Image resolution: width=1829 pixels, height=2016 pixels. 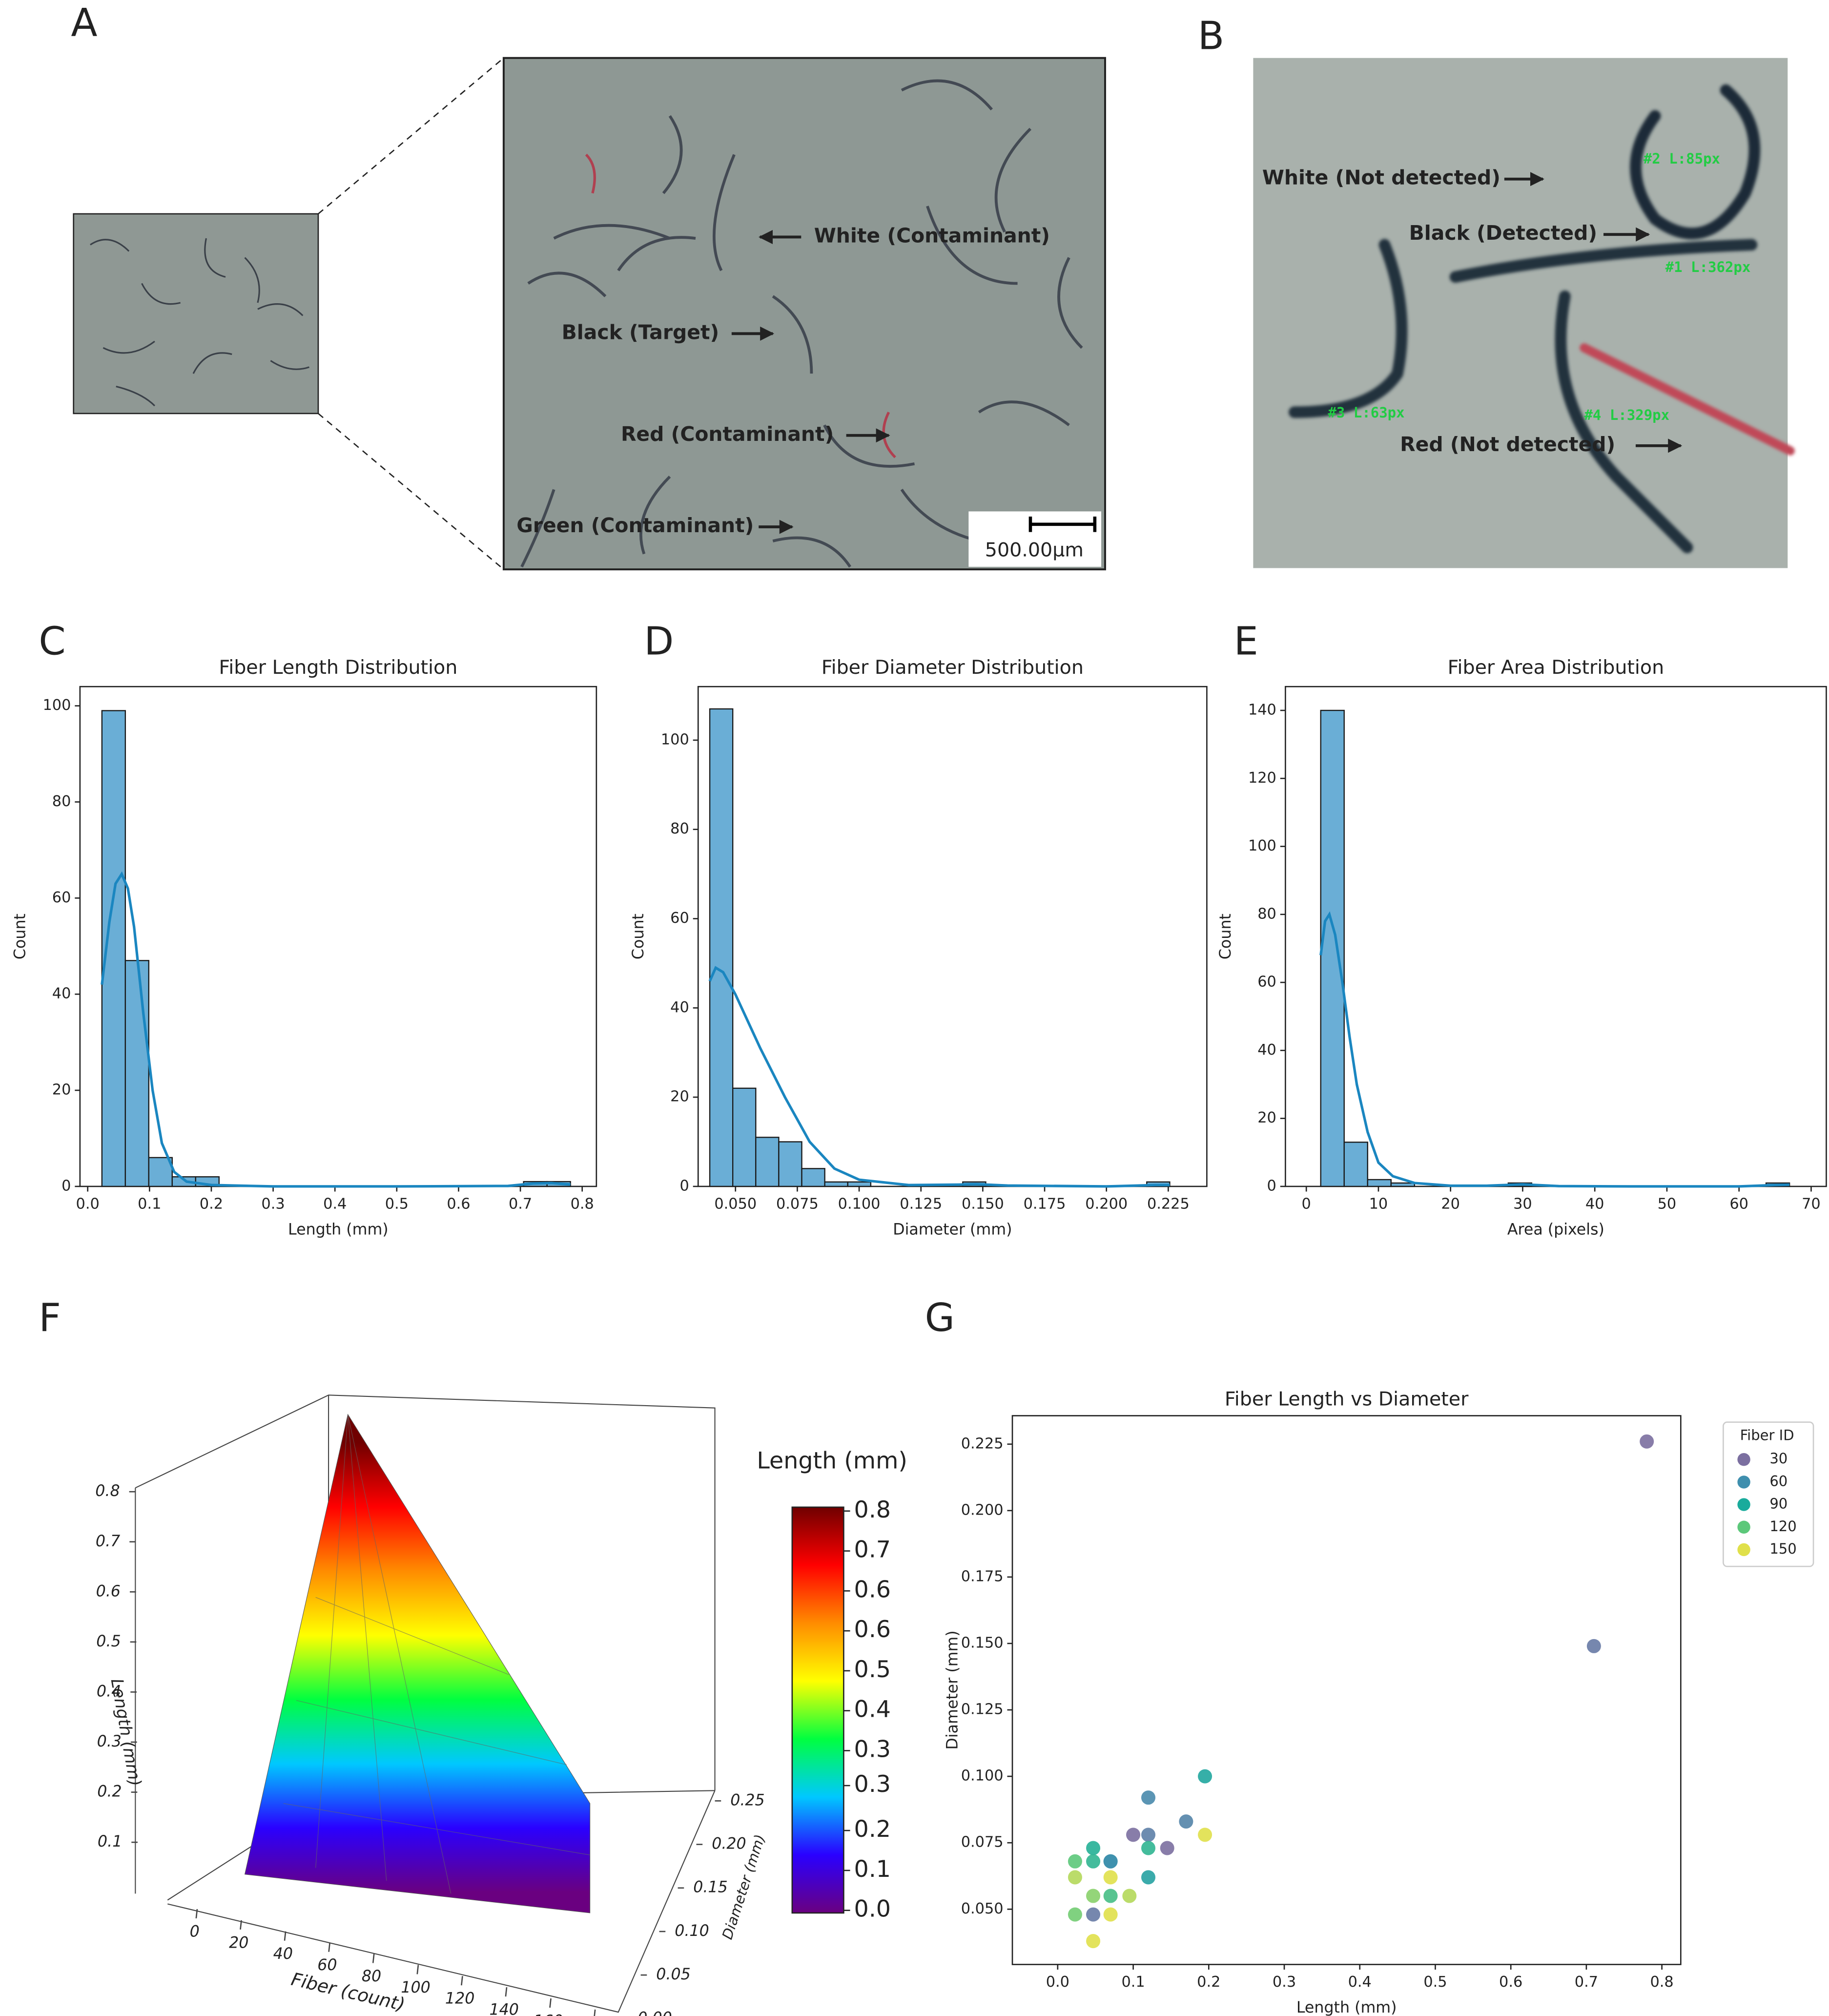 What do you see at coordinates (415, 1987) in the screenshot?
I see `x-tick-label: 100` at bounding box center [415, 1987].